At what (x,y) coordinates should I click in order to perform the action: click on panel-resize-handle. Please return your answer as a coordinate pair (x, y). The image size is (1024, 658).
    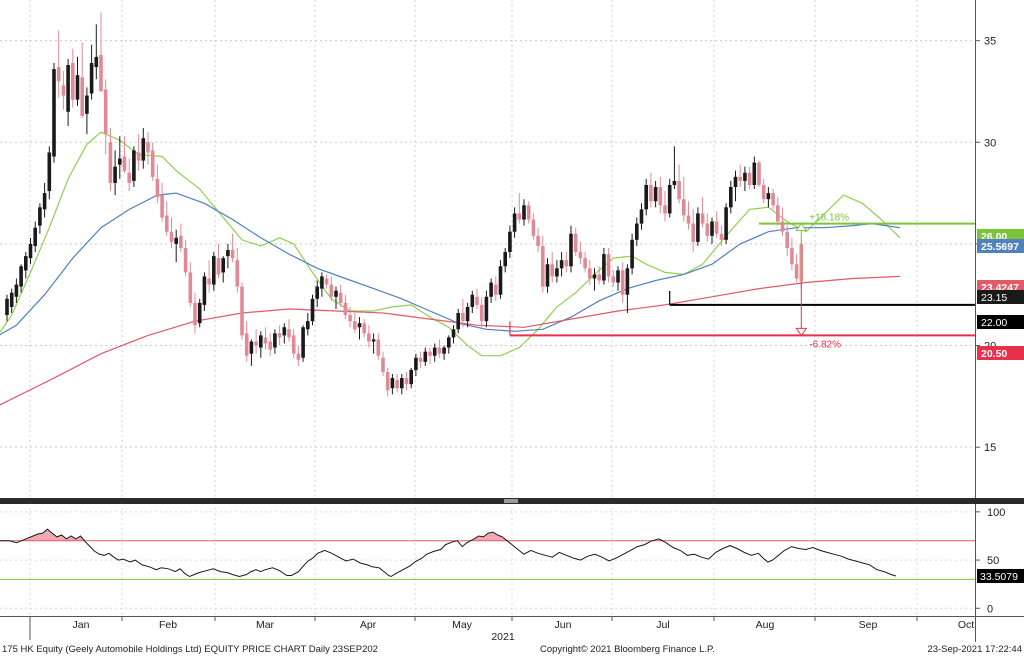
    Looking at the image, I should click on (511, 501).